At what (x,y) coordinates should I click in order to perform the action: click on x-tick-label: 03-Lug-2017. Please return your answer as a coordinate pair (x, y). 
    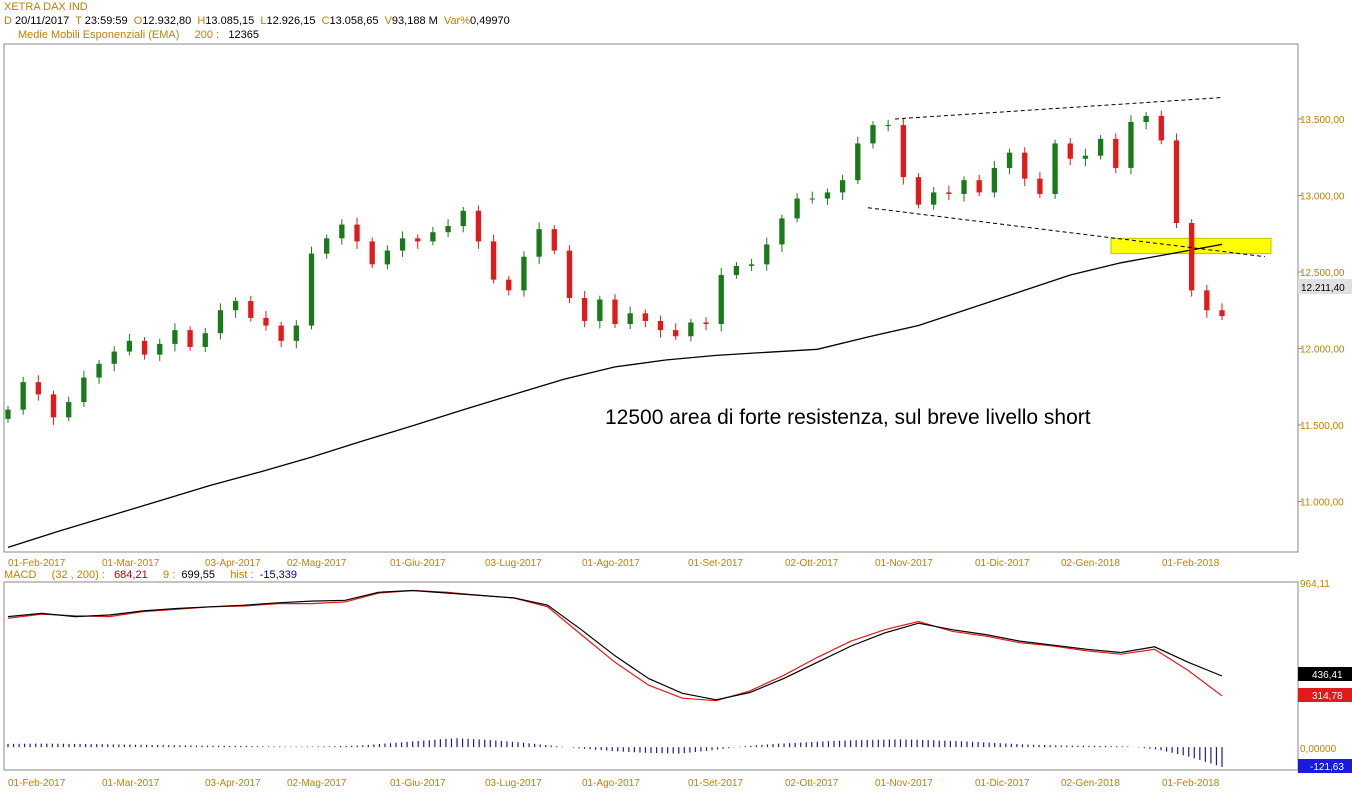
    Looking at the image, I should click on (513, 563).